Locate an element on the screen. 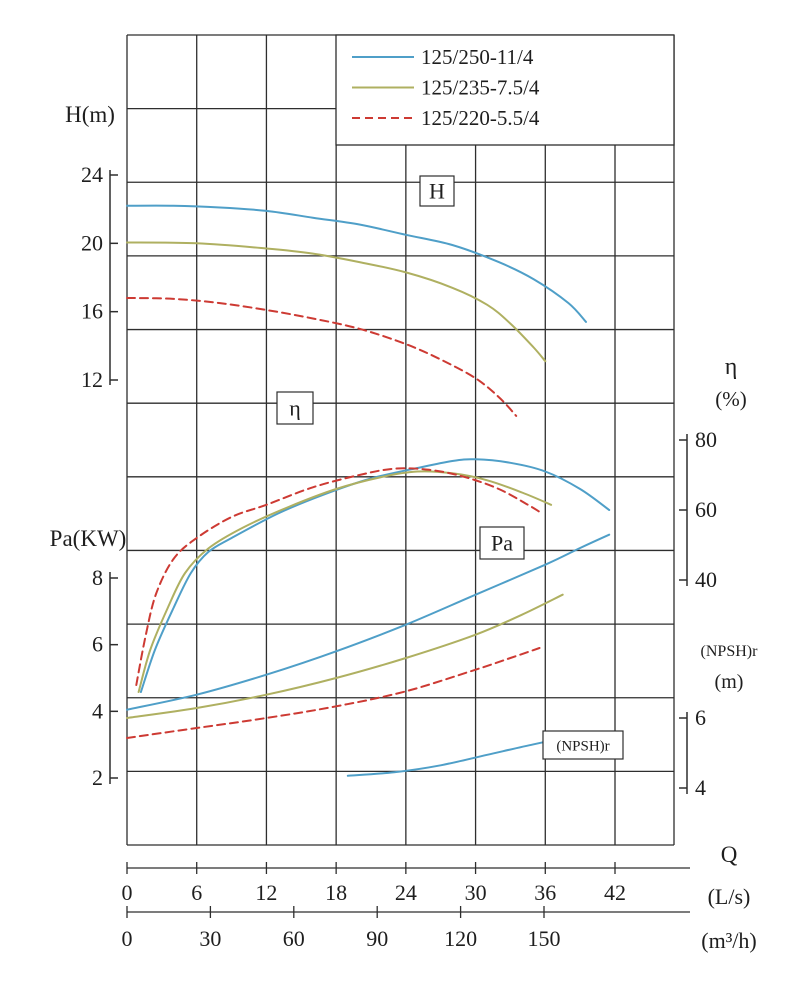  axis-tick-label: 24 is located at coordinates (92, 174).